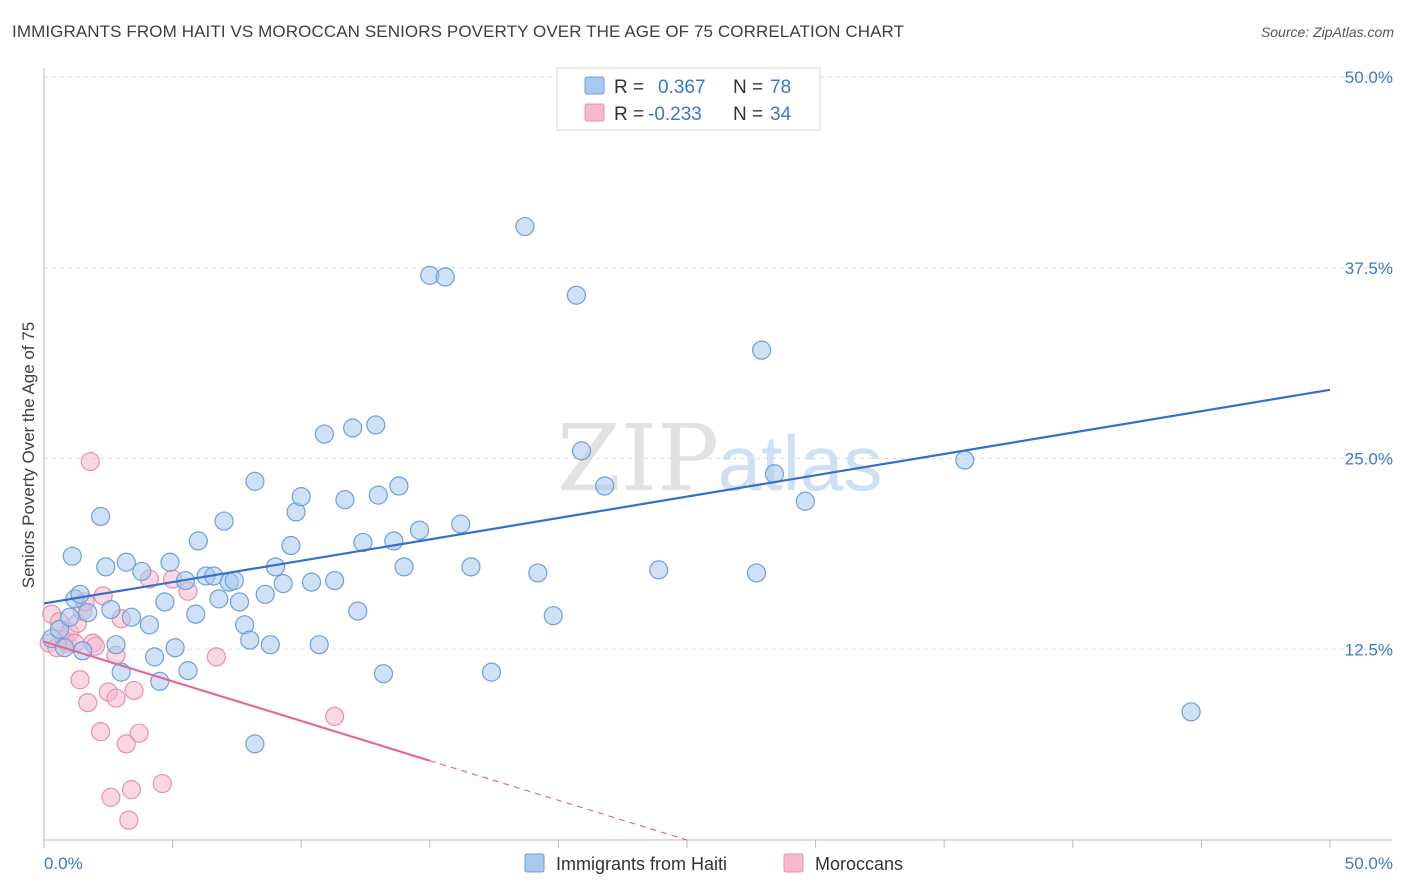 The width and height of the screenshot is (1406, 892). Describe the element at coordinates (641, 864) in the screenshot. I see `bottom-legend-label-haiti: Immigrants from Haiti` at that location.